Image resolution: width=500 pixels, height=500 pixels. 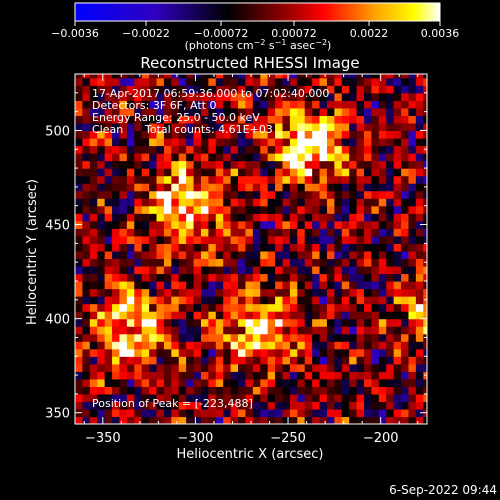 What do you see at coordinates (258, 45) in the screenshot?
I see `colorbar-units: (photons cm−2 s−1 asec−2)` at bounding box center [258, 45].